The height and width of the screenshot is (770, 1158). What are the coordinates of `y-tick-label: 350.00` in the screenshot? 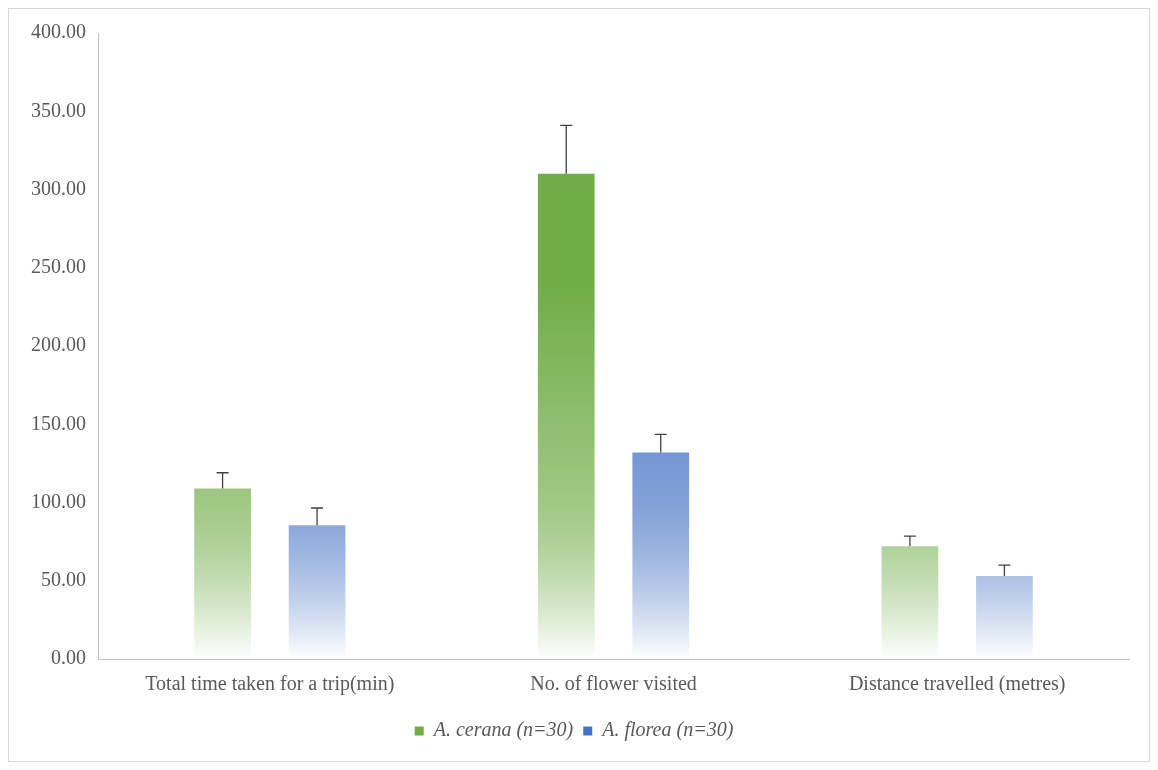 It's located at (58, 109).